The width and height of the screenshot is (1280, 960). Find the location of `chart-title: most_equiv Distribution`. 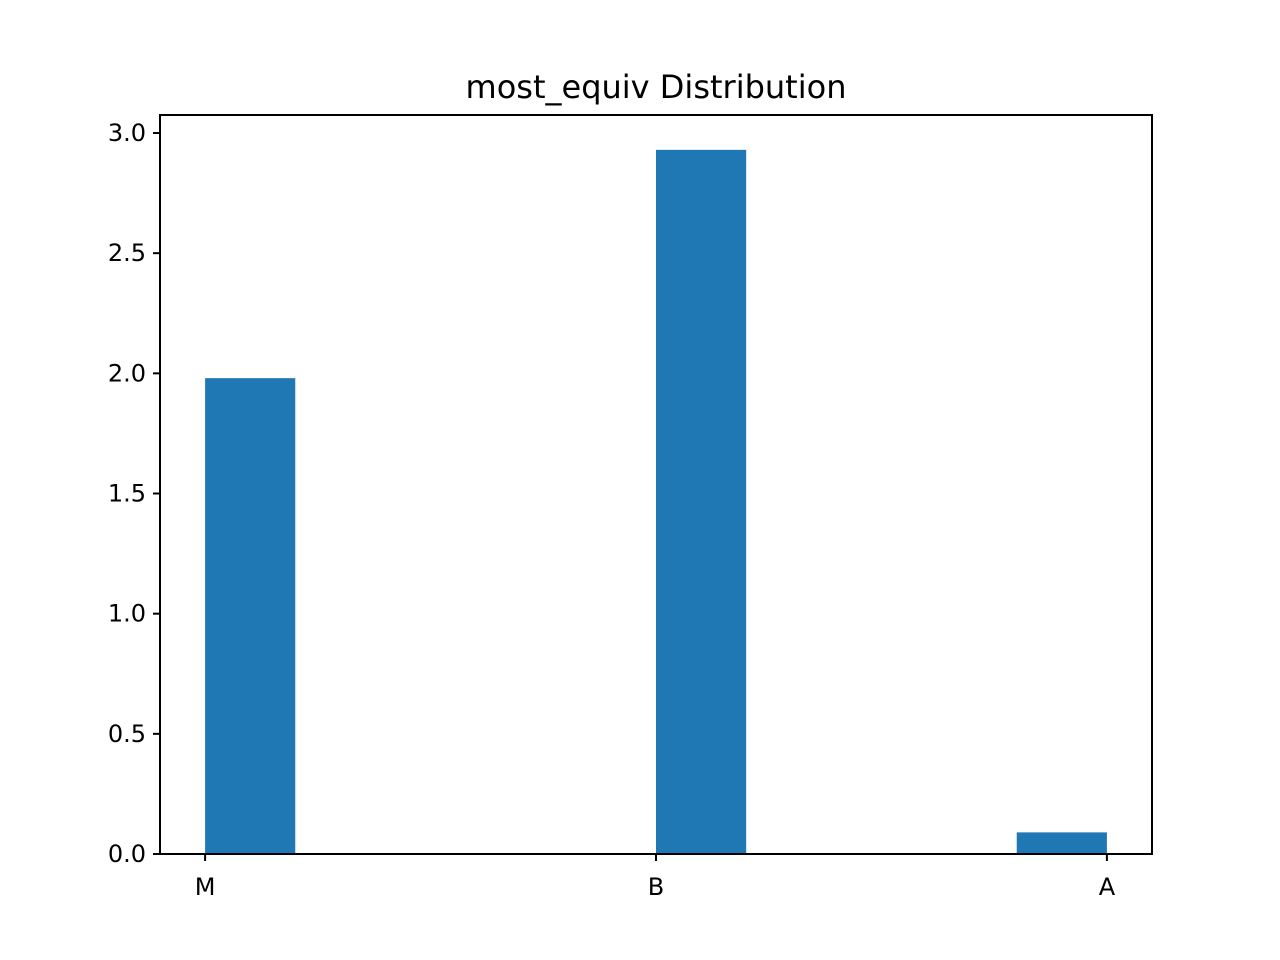

chart-title: most_equiv Distribution is located at coordinates (656, 87).